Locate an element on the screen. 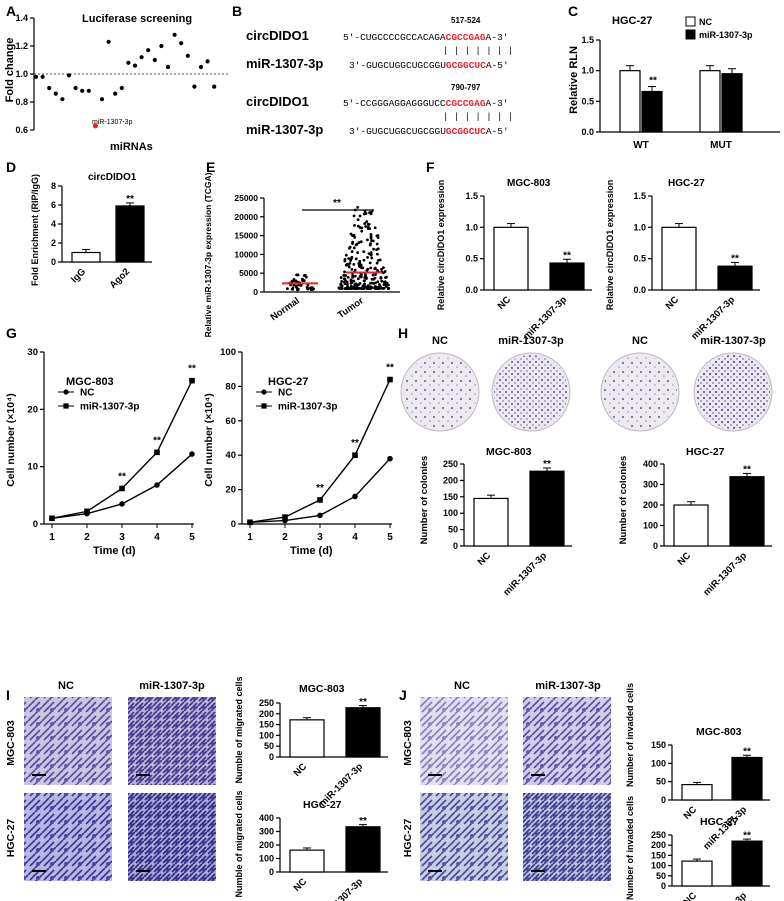 This screenshot has width=784, height=901. panel-i-bottom-ylabel: Numble of migrated cells is located at coordinates (239, 843).